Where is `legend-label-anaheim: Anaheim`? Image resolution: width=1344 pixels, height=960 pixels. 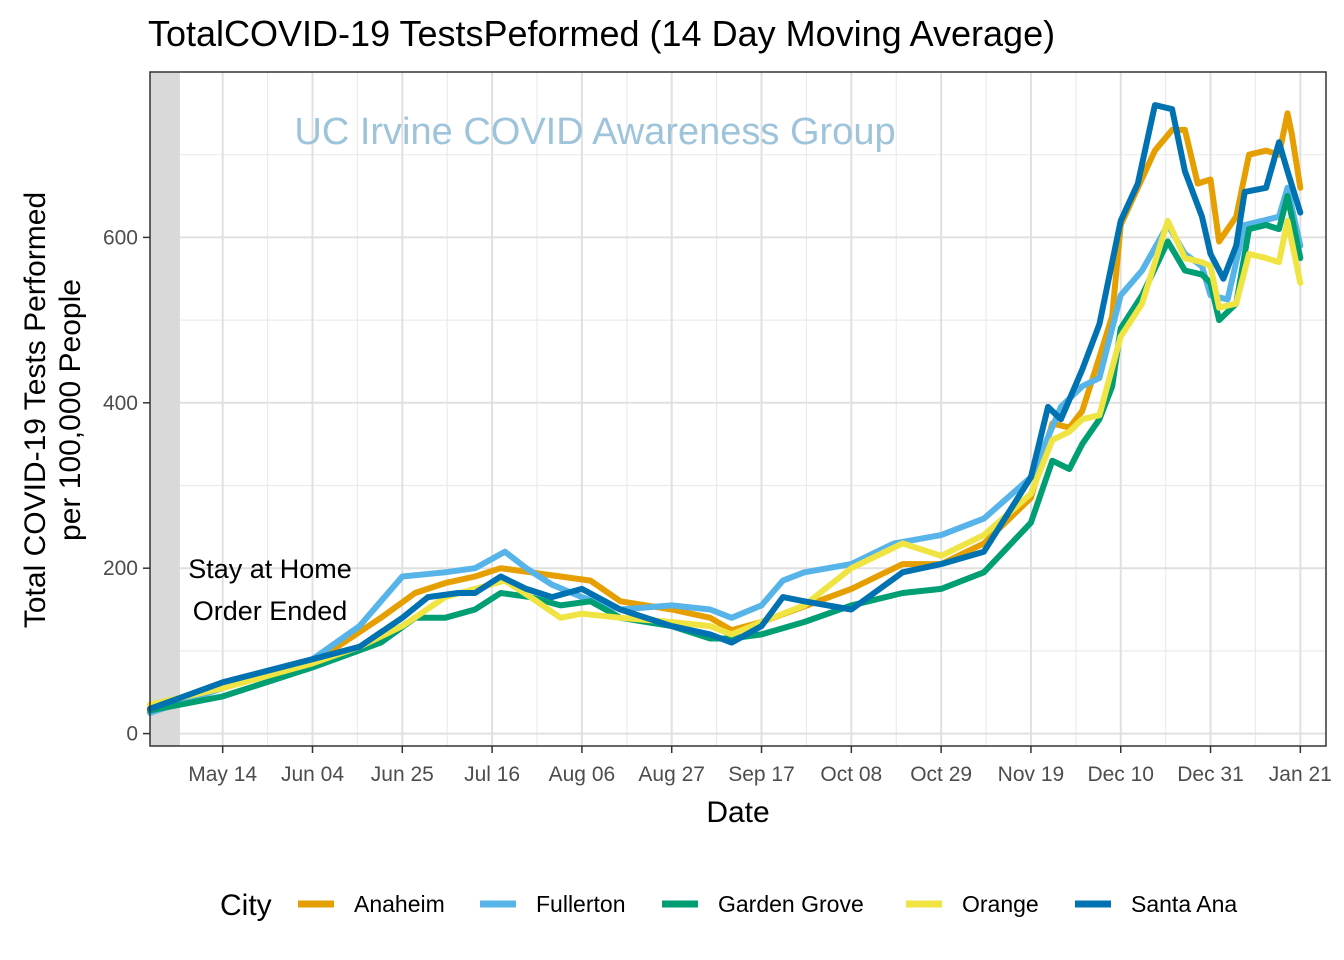
legend-label-anaheim: Anaheim is located at coordinates (399, 904).